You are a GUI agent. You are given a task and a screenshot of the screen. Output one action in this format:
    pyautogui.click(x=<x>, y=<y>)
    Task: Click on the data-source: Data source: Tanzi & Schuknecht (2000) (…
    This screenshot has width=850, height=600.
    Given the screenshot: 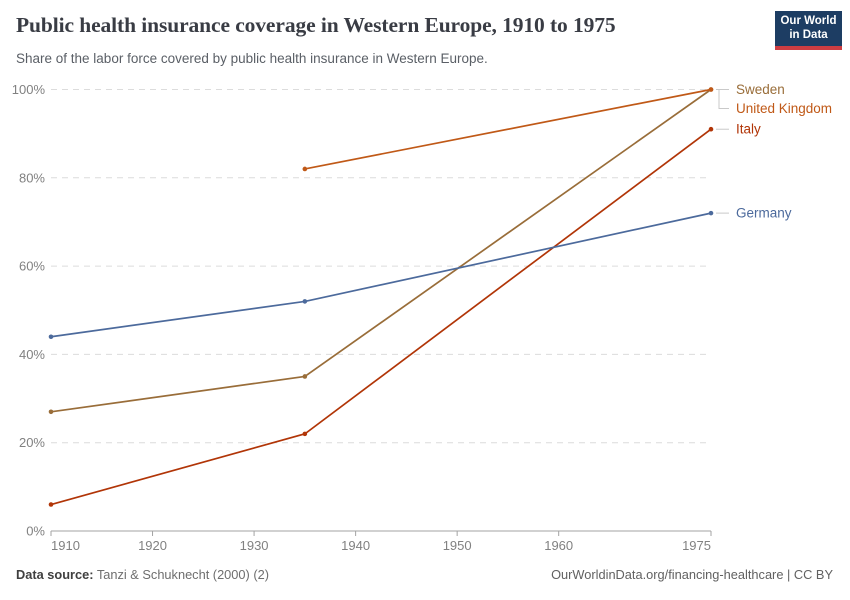 What is the action you would take?
    pyautogui.click(x=142, y=574)
    